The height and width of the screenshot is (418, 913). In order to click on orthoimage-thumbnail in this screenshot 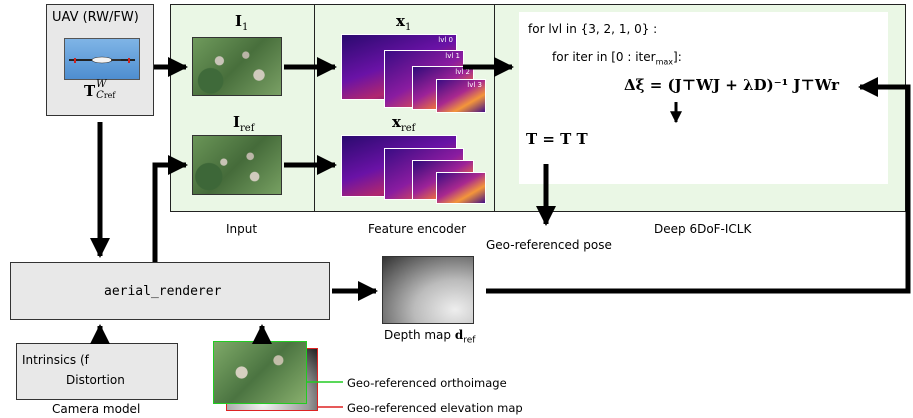, I will do `click(260, 372)`.